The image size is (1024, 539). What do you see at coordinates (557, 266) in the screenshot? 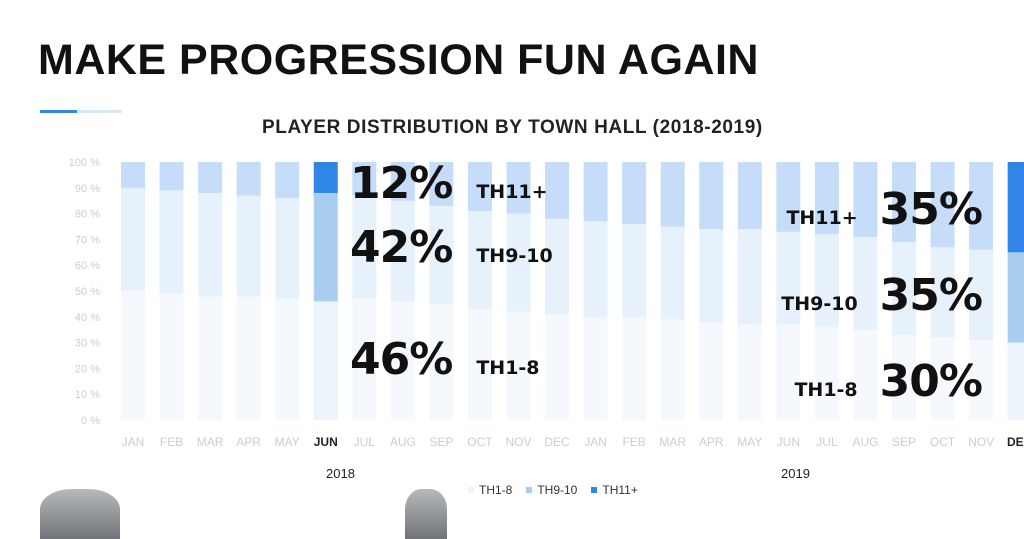
I see `bar-th9-10-dec` at bounding box center [557, 266].